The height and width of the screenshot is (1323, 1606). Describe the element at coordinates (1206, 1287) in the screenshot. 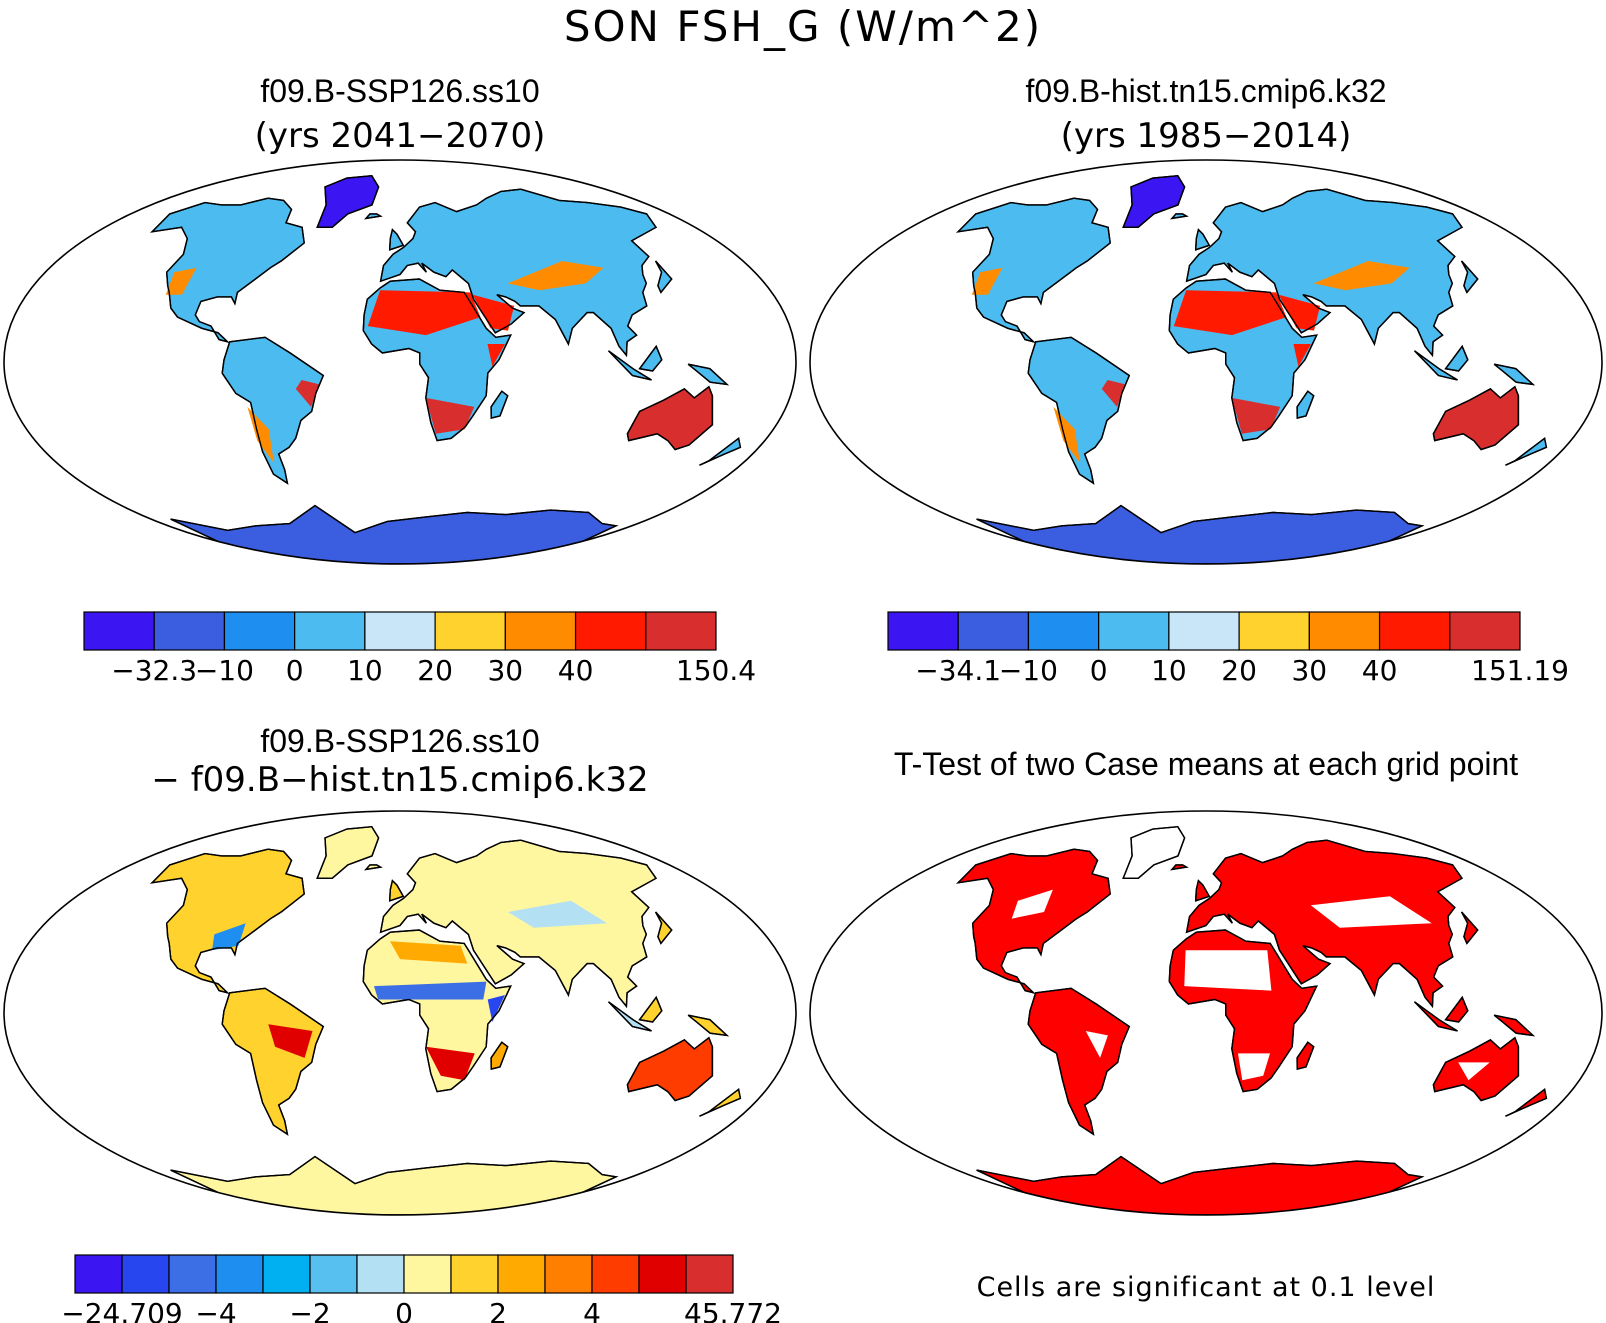

I see `significance-note: Cells are significant at 0.1 level` at that location.